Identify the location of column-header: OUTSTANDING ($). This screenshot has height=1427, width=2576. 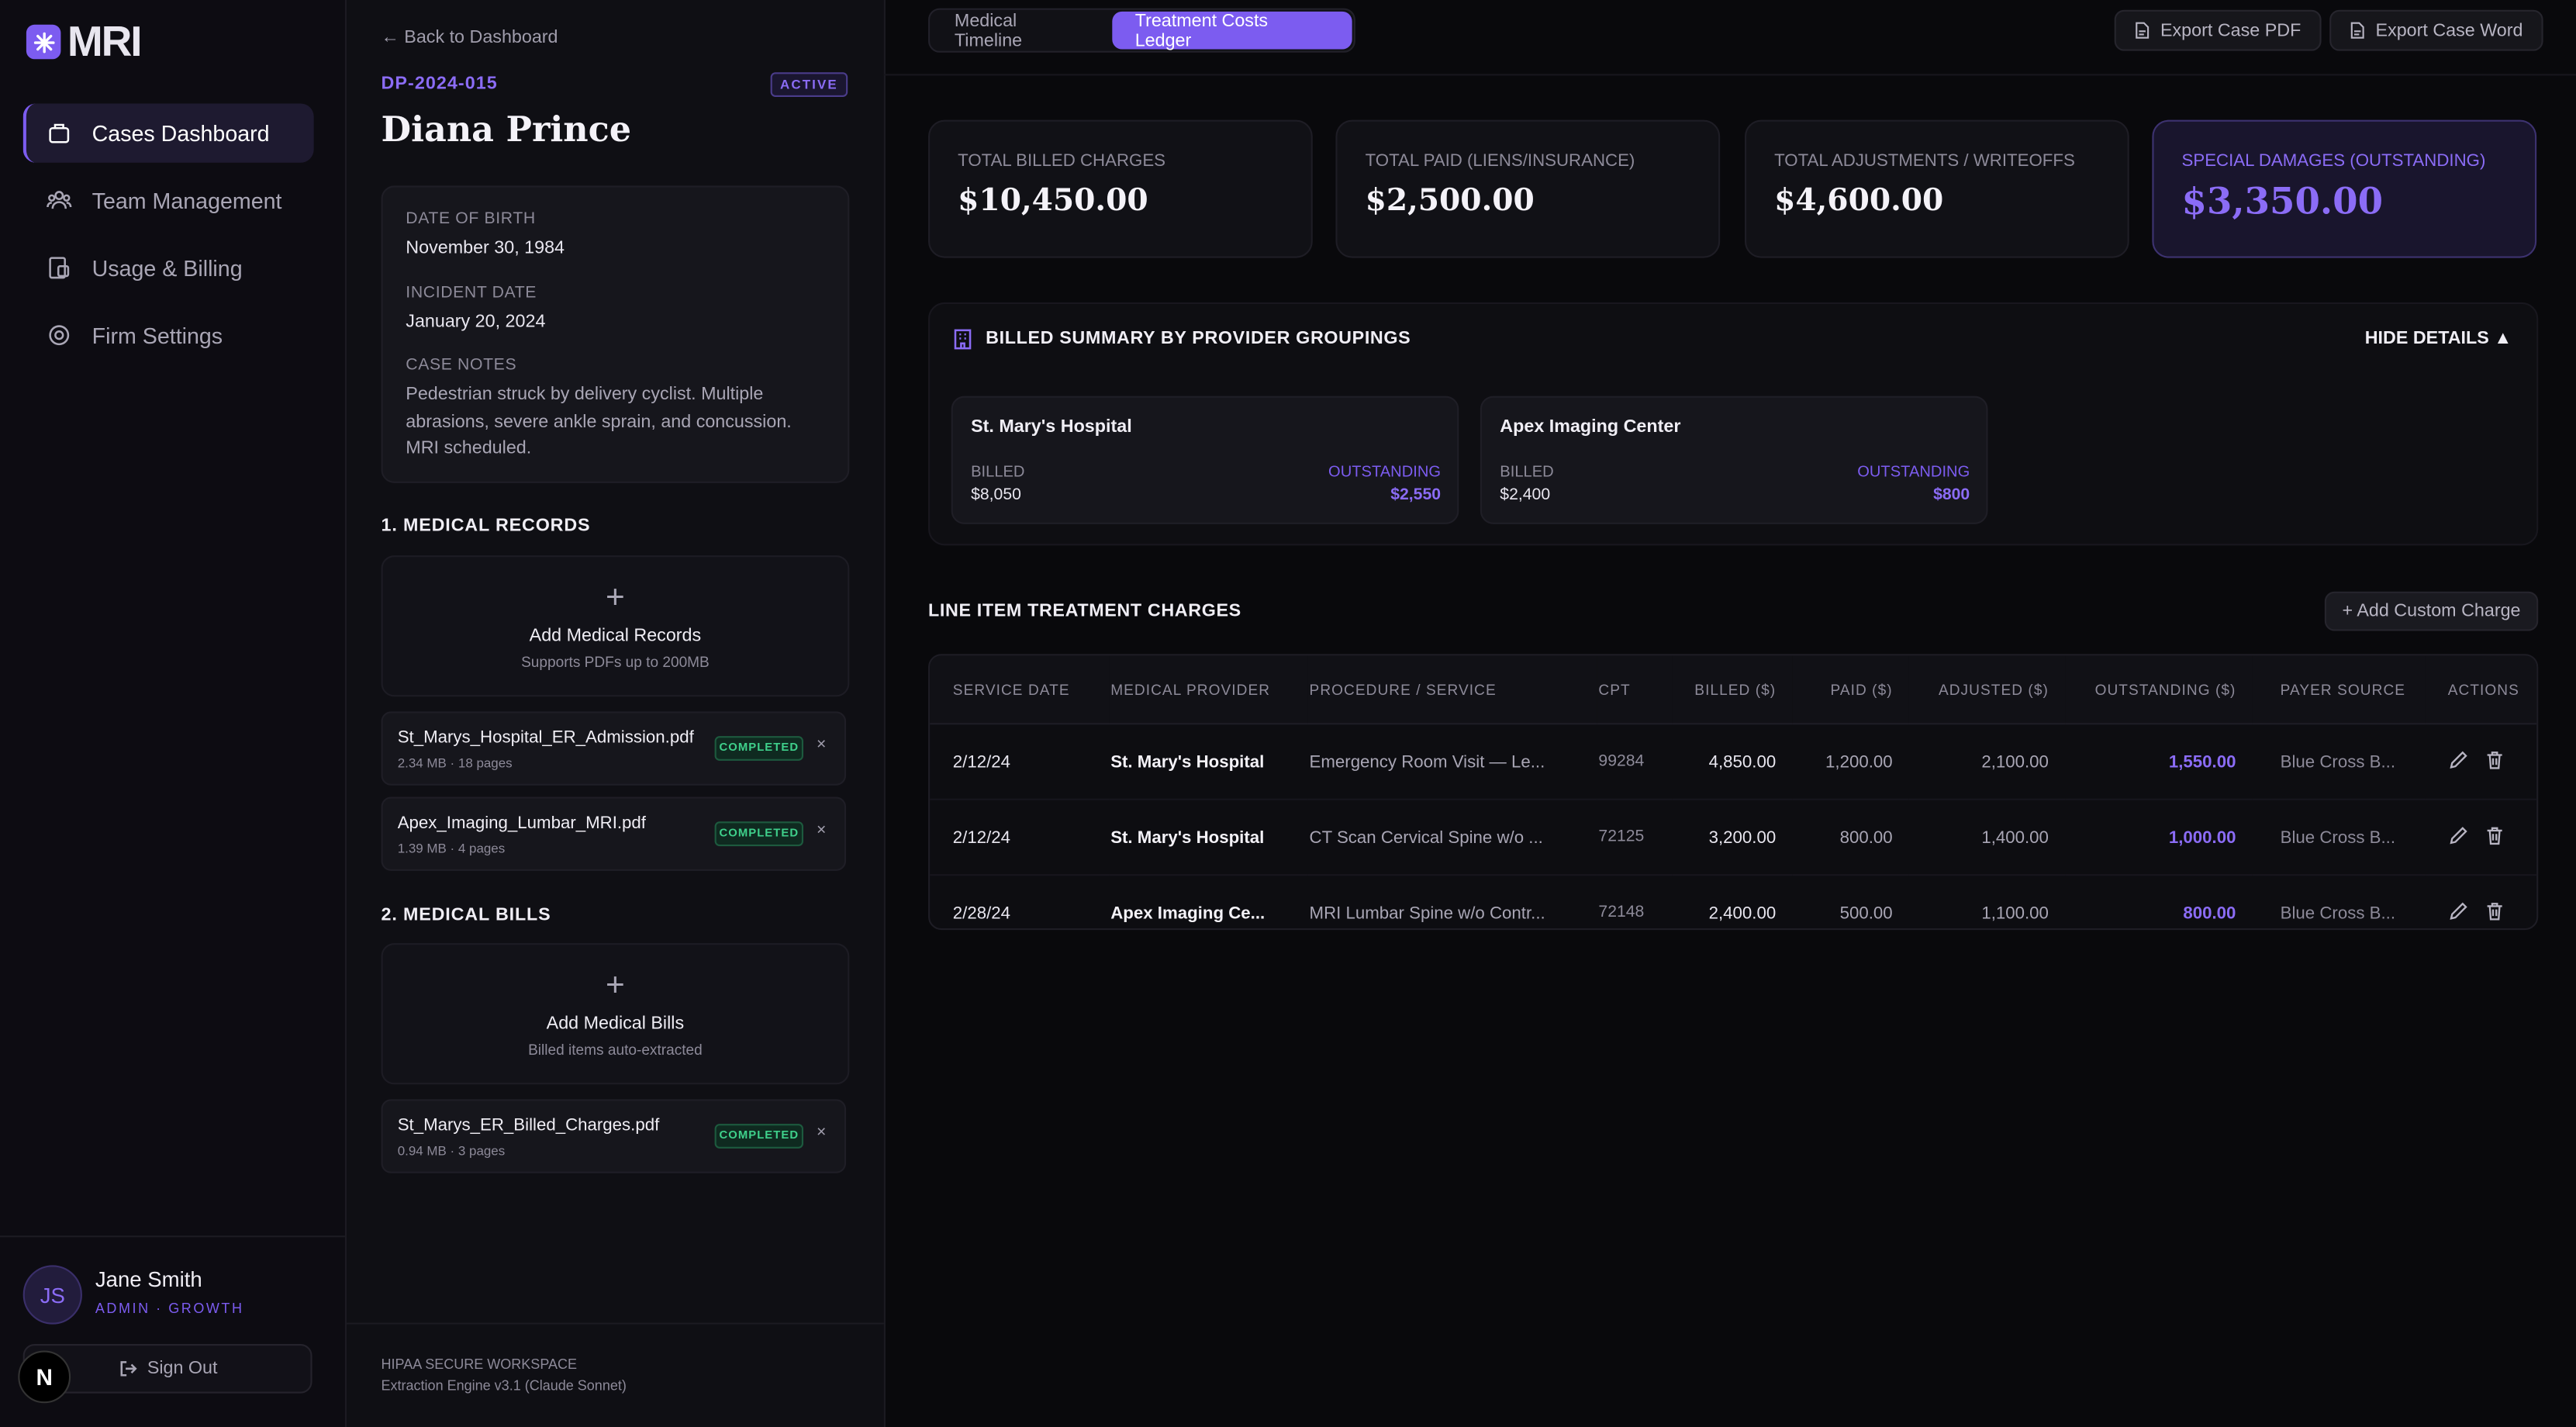
(2159, 690).